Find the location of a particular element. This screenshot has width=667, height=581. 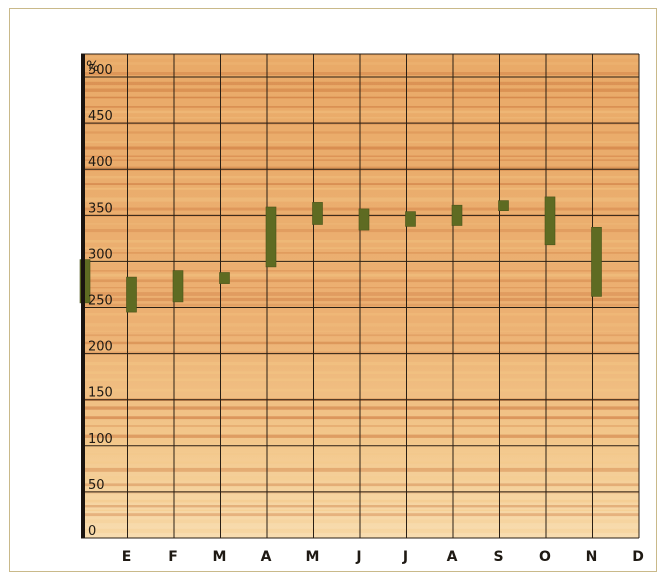

y-tick-label: 100 is located at coordinates (100, 439).